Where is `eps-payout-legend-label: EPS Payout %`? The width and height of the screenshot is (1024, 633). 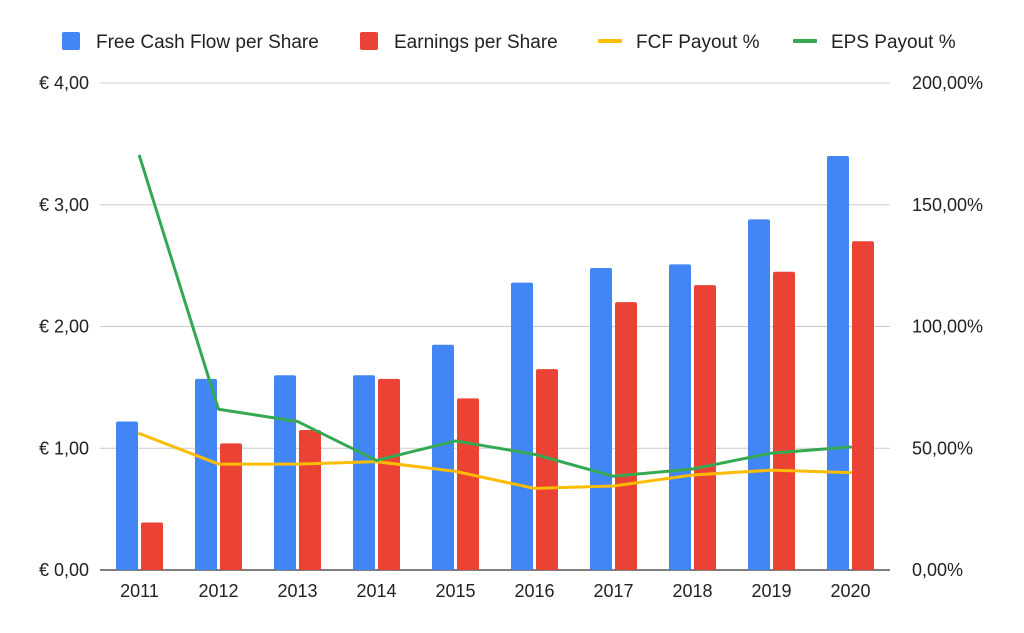
eps-payout-legend-label: EPS Payout % is located at coordinates (893, 42).